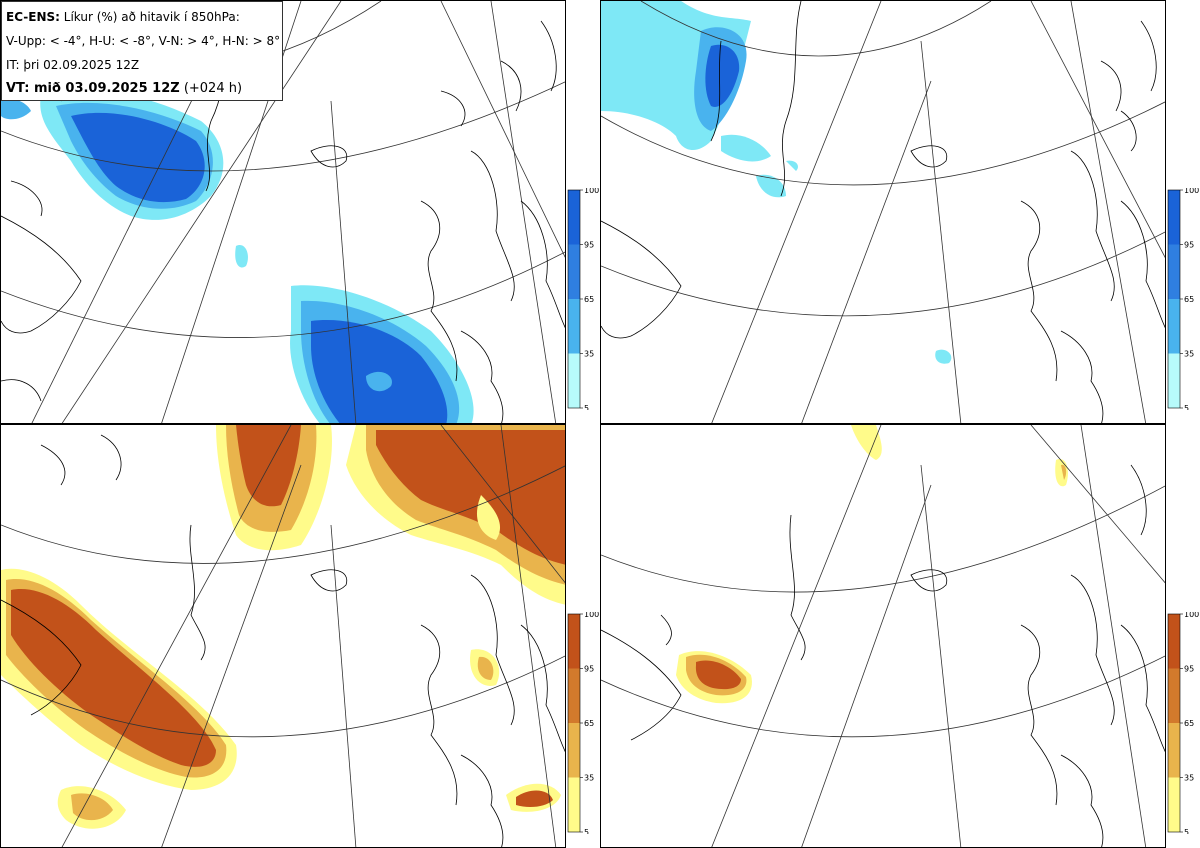 The height and width of the screenshot is (848, 1200). What do you see at coordinates (872, 564) in the screenshot?
I see `warm-probability-areas` at bounding box center [872, 564].